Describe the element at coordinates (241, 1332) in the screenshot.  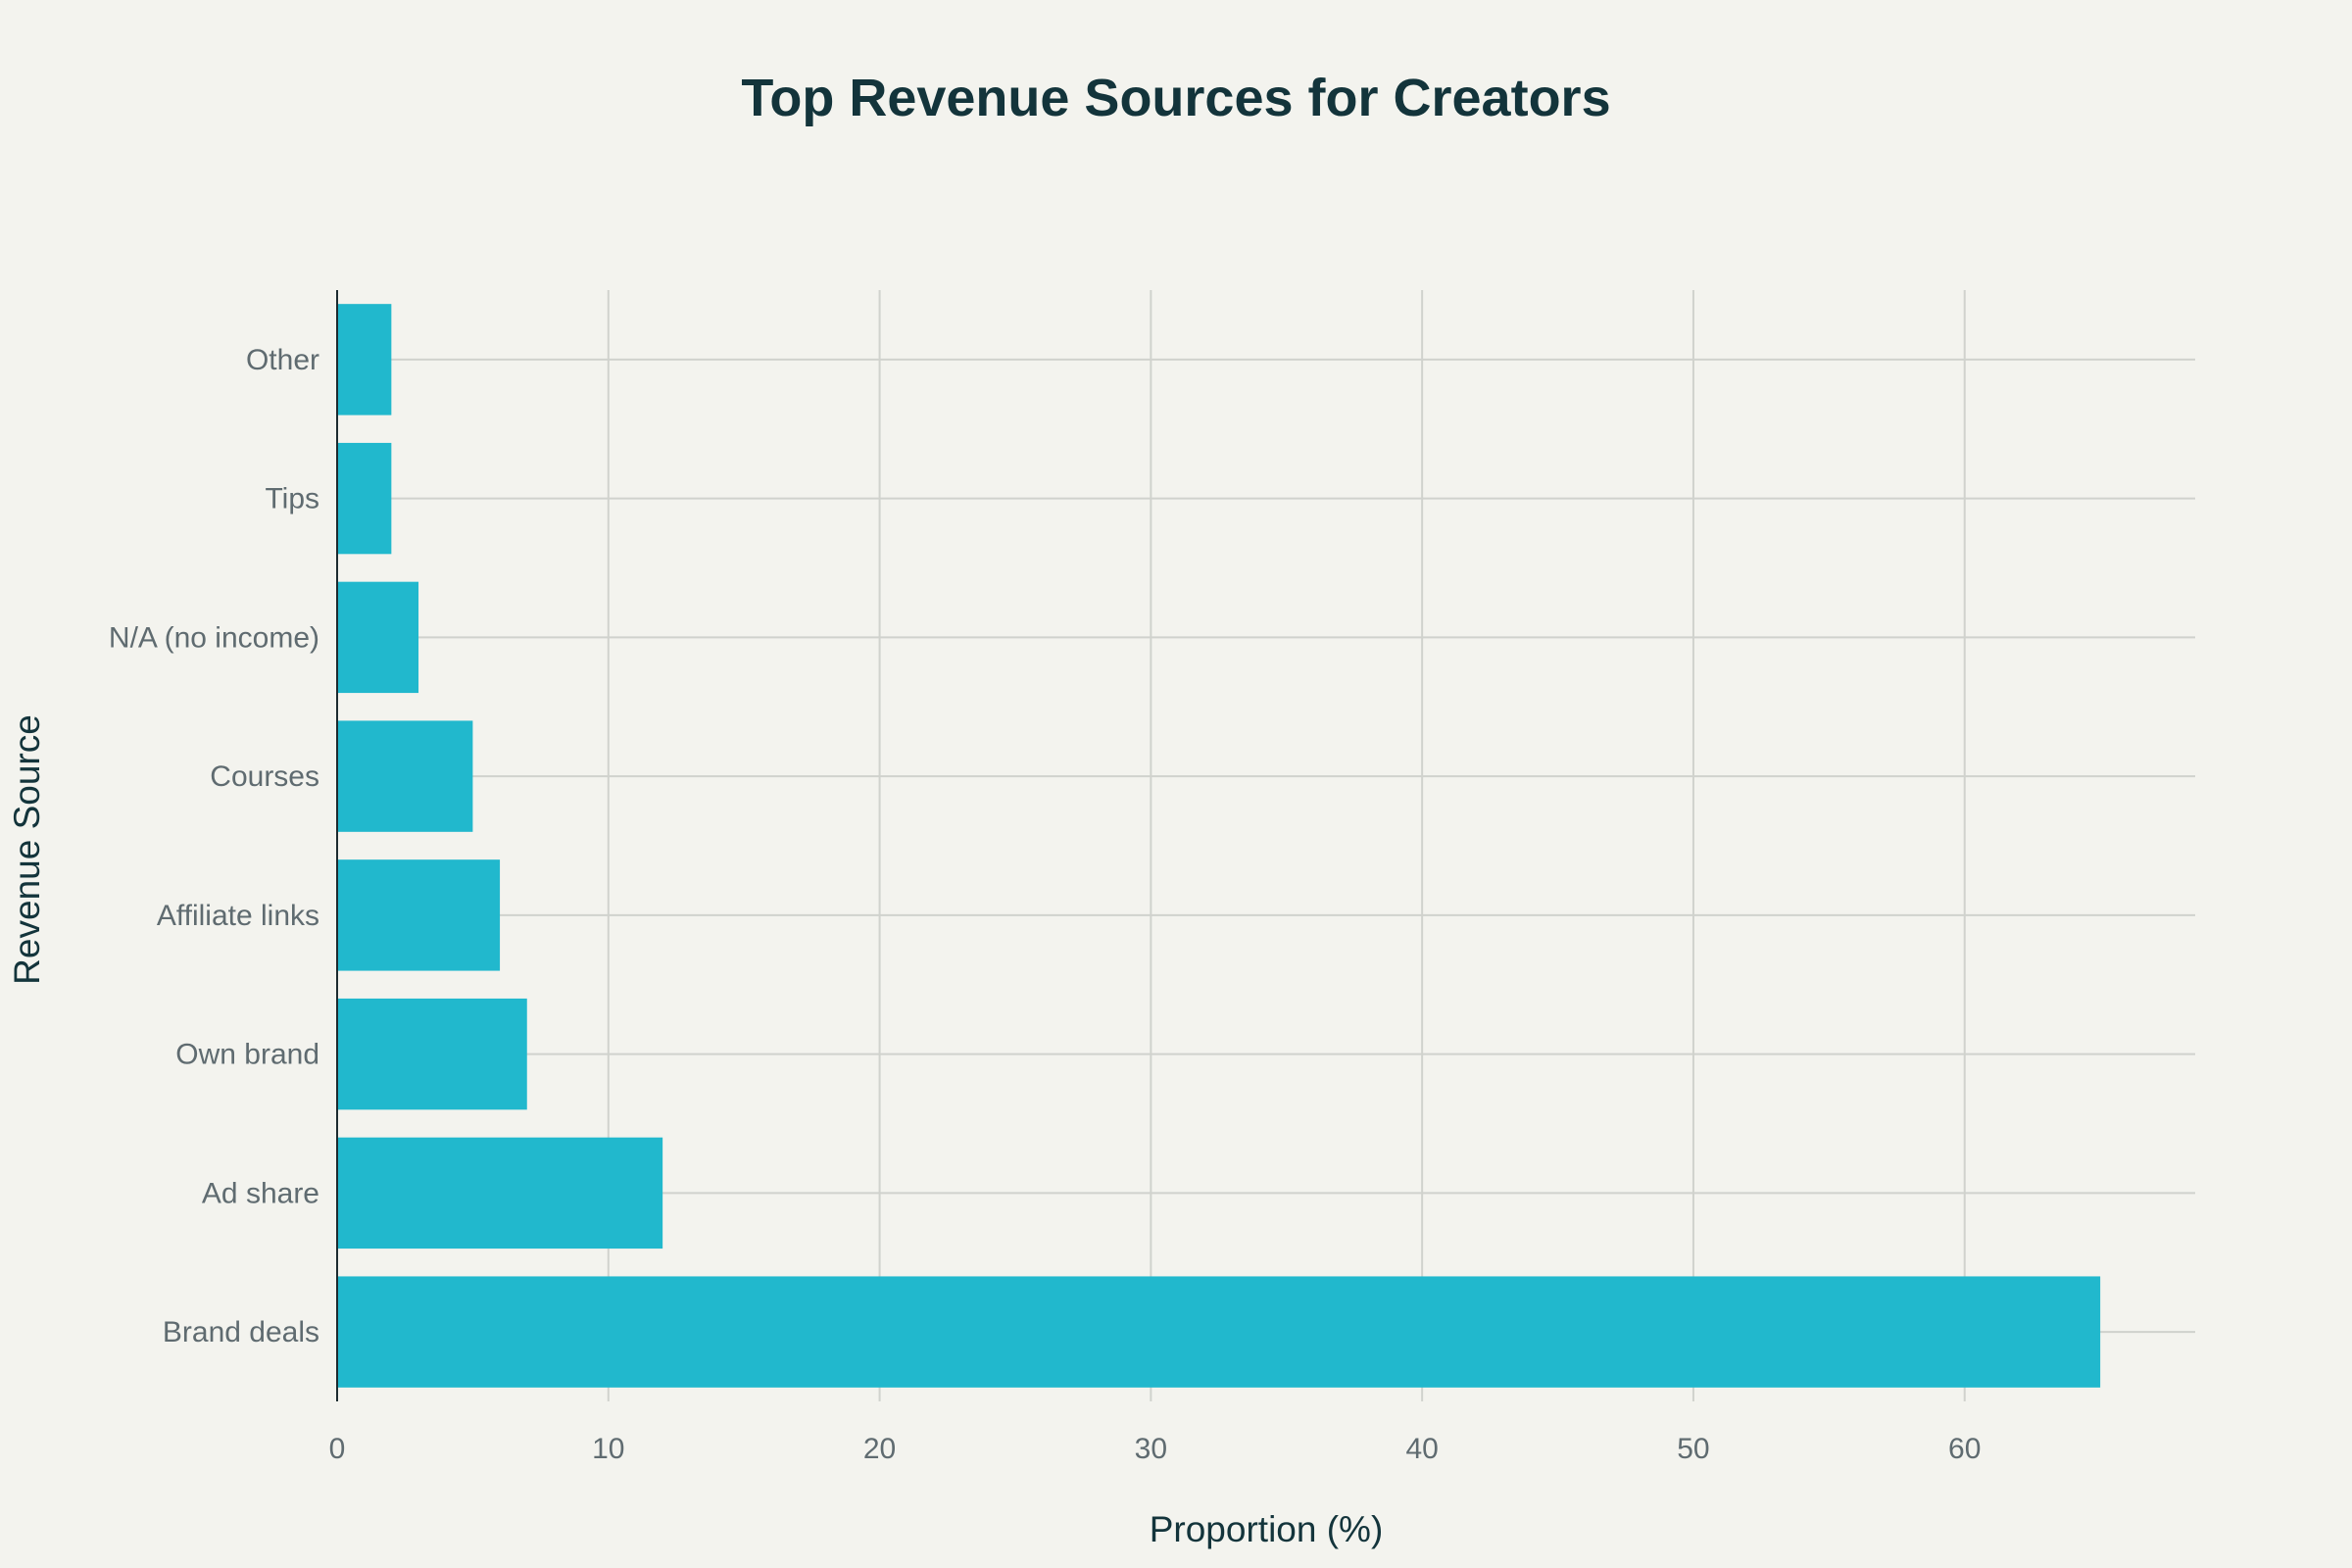
I see `y-tick-label: Brand deals` at that location.